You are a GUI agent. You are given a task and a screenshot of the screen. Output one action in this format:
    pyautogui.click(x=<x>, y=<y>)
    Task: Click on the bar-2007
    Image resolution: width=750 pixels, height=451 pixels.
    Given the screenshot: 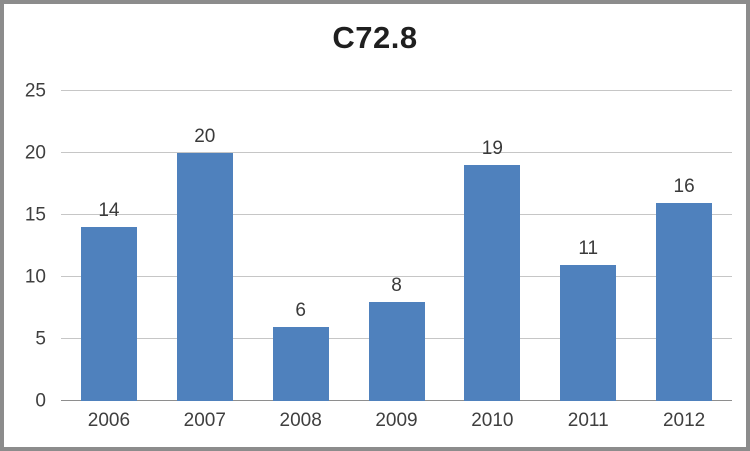 What is the action you would take?
    pyautogui.click(x=204, y=277)
    